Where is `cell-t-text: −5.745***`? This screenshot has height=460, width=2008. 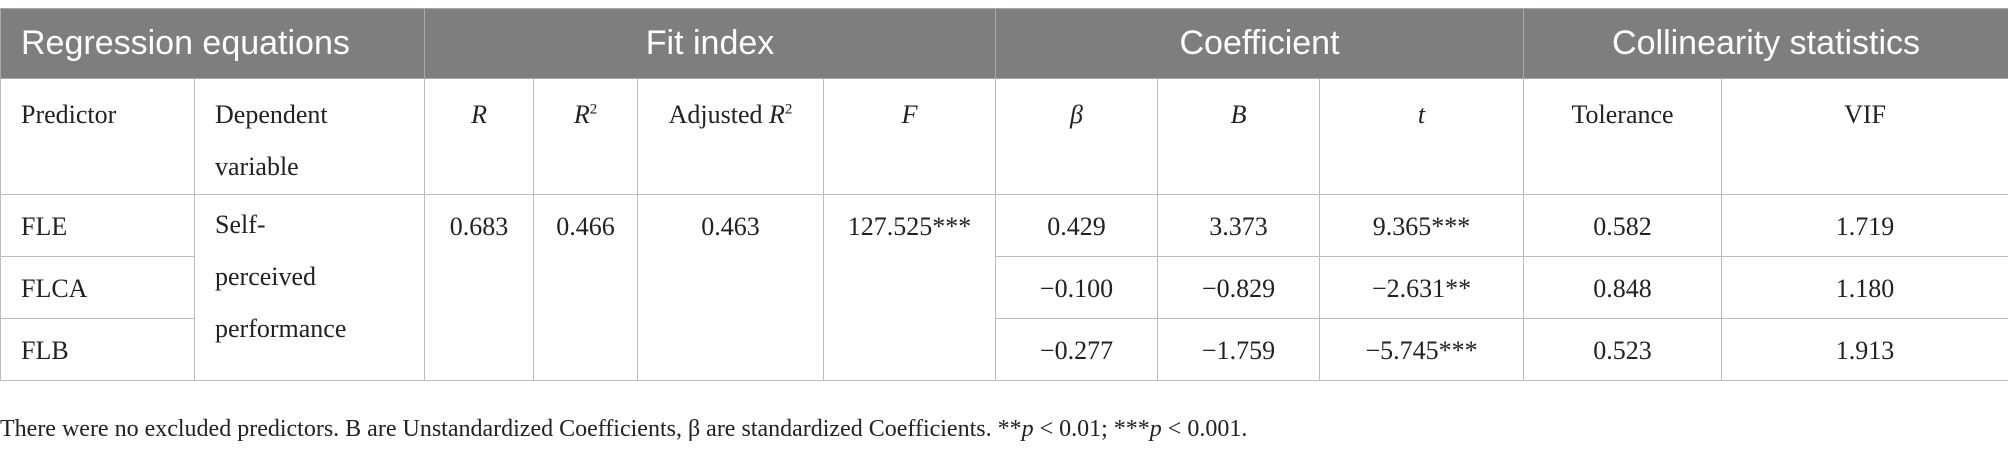
cell-t-text: −5.745*** is located at coordinates (1421, 350).